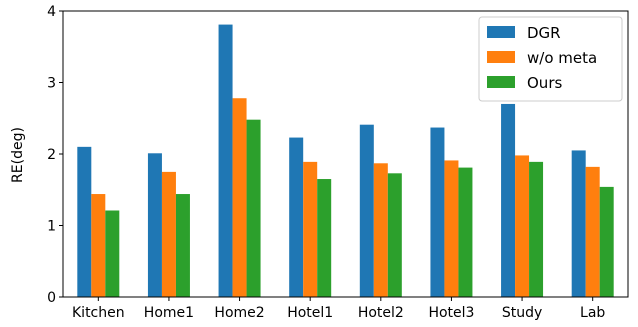 Image resolution: width=638 pixels, height=327 pixels. Describe the element at coordinates (578, 223) in the screenshot. I see `bar-dgr-lab` at that location.